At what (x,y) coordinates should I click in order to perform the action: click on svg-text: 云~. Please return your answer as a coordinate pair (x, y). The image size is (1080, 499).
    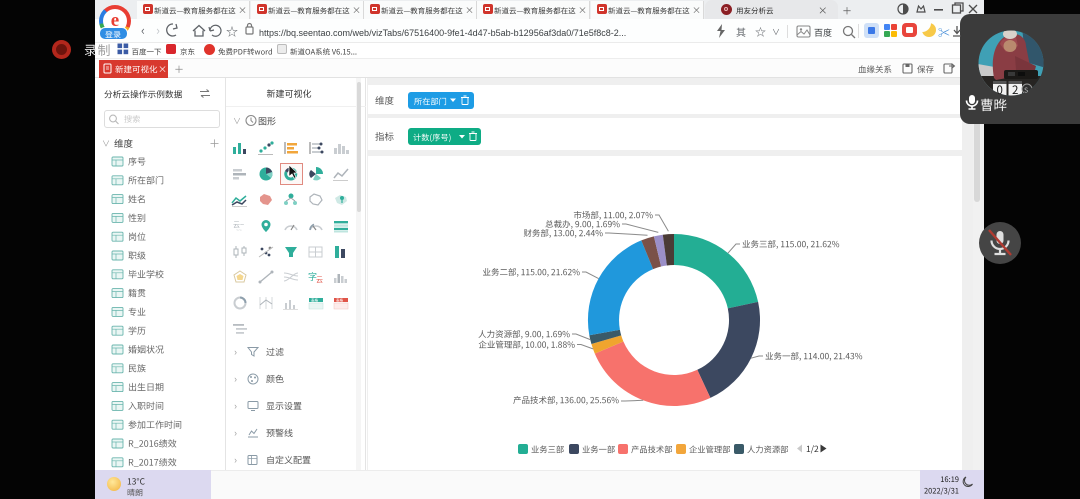
    Looking at the image, I should click on (238, 225).